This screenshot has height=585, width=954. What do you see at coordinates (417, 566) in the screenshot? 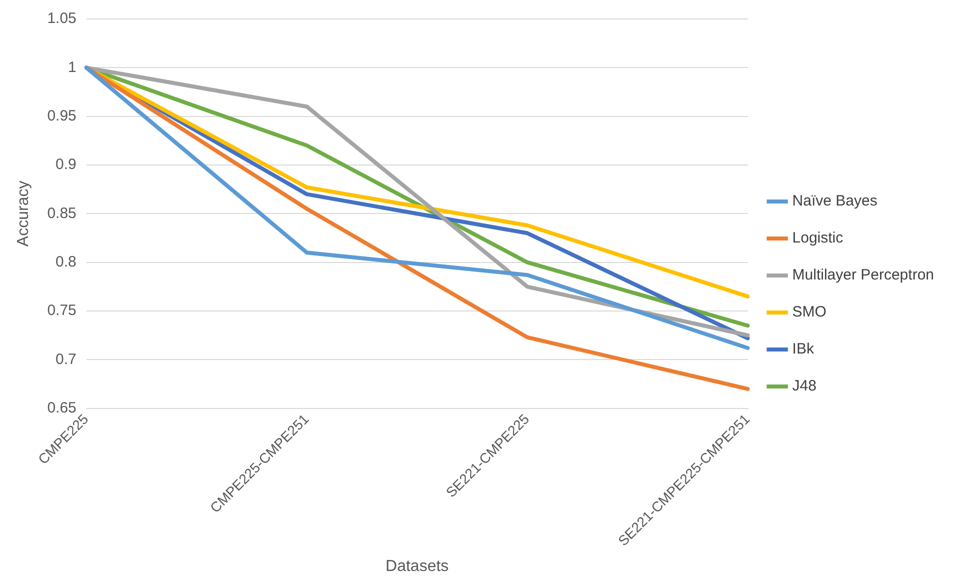
I see `x-axis-title: Datasets` at bounding box center [417, 566].